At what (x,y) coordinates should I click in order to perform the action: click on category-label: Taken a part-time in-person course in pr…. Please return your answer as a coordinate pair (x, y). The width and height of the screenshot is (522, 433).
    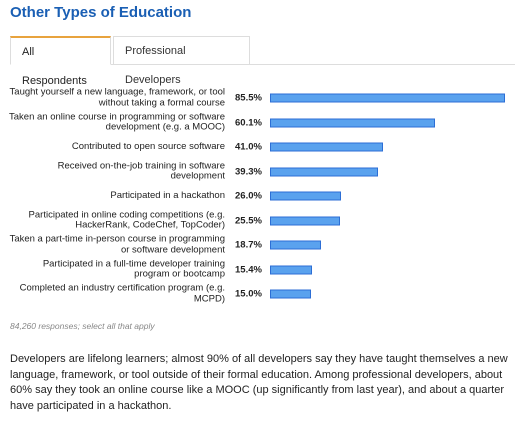
    Looking at the image, I should click on (117, 244).